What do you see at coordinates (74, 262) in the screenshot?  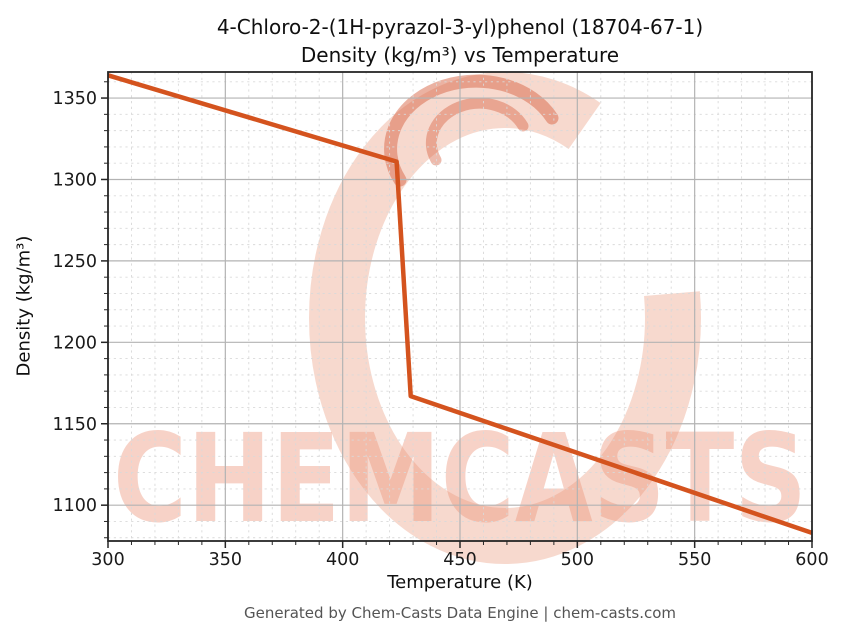 I see `y-tick-label: 1250` at bounding box center [74, 262].